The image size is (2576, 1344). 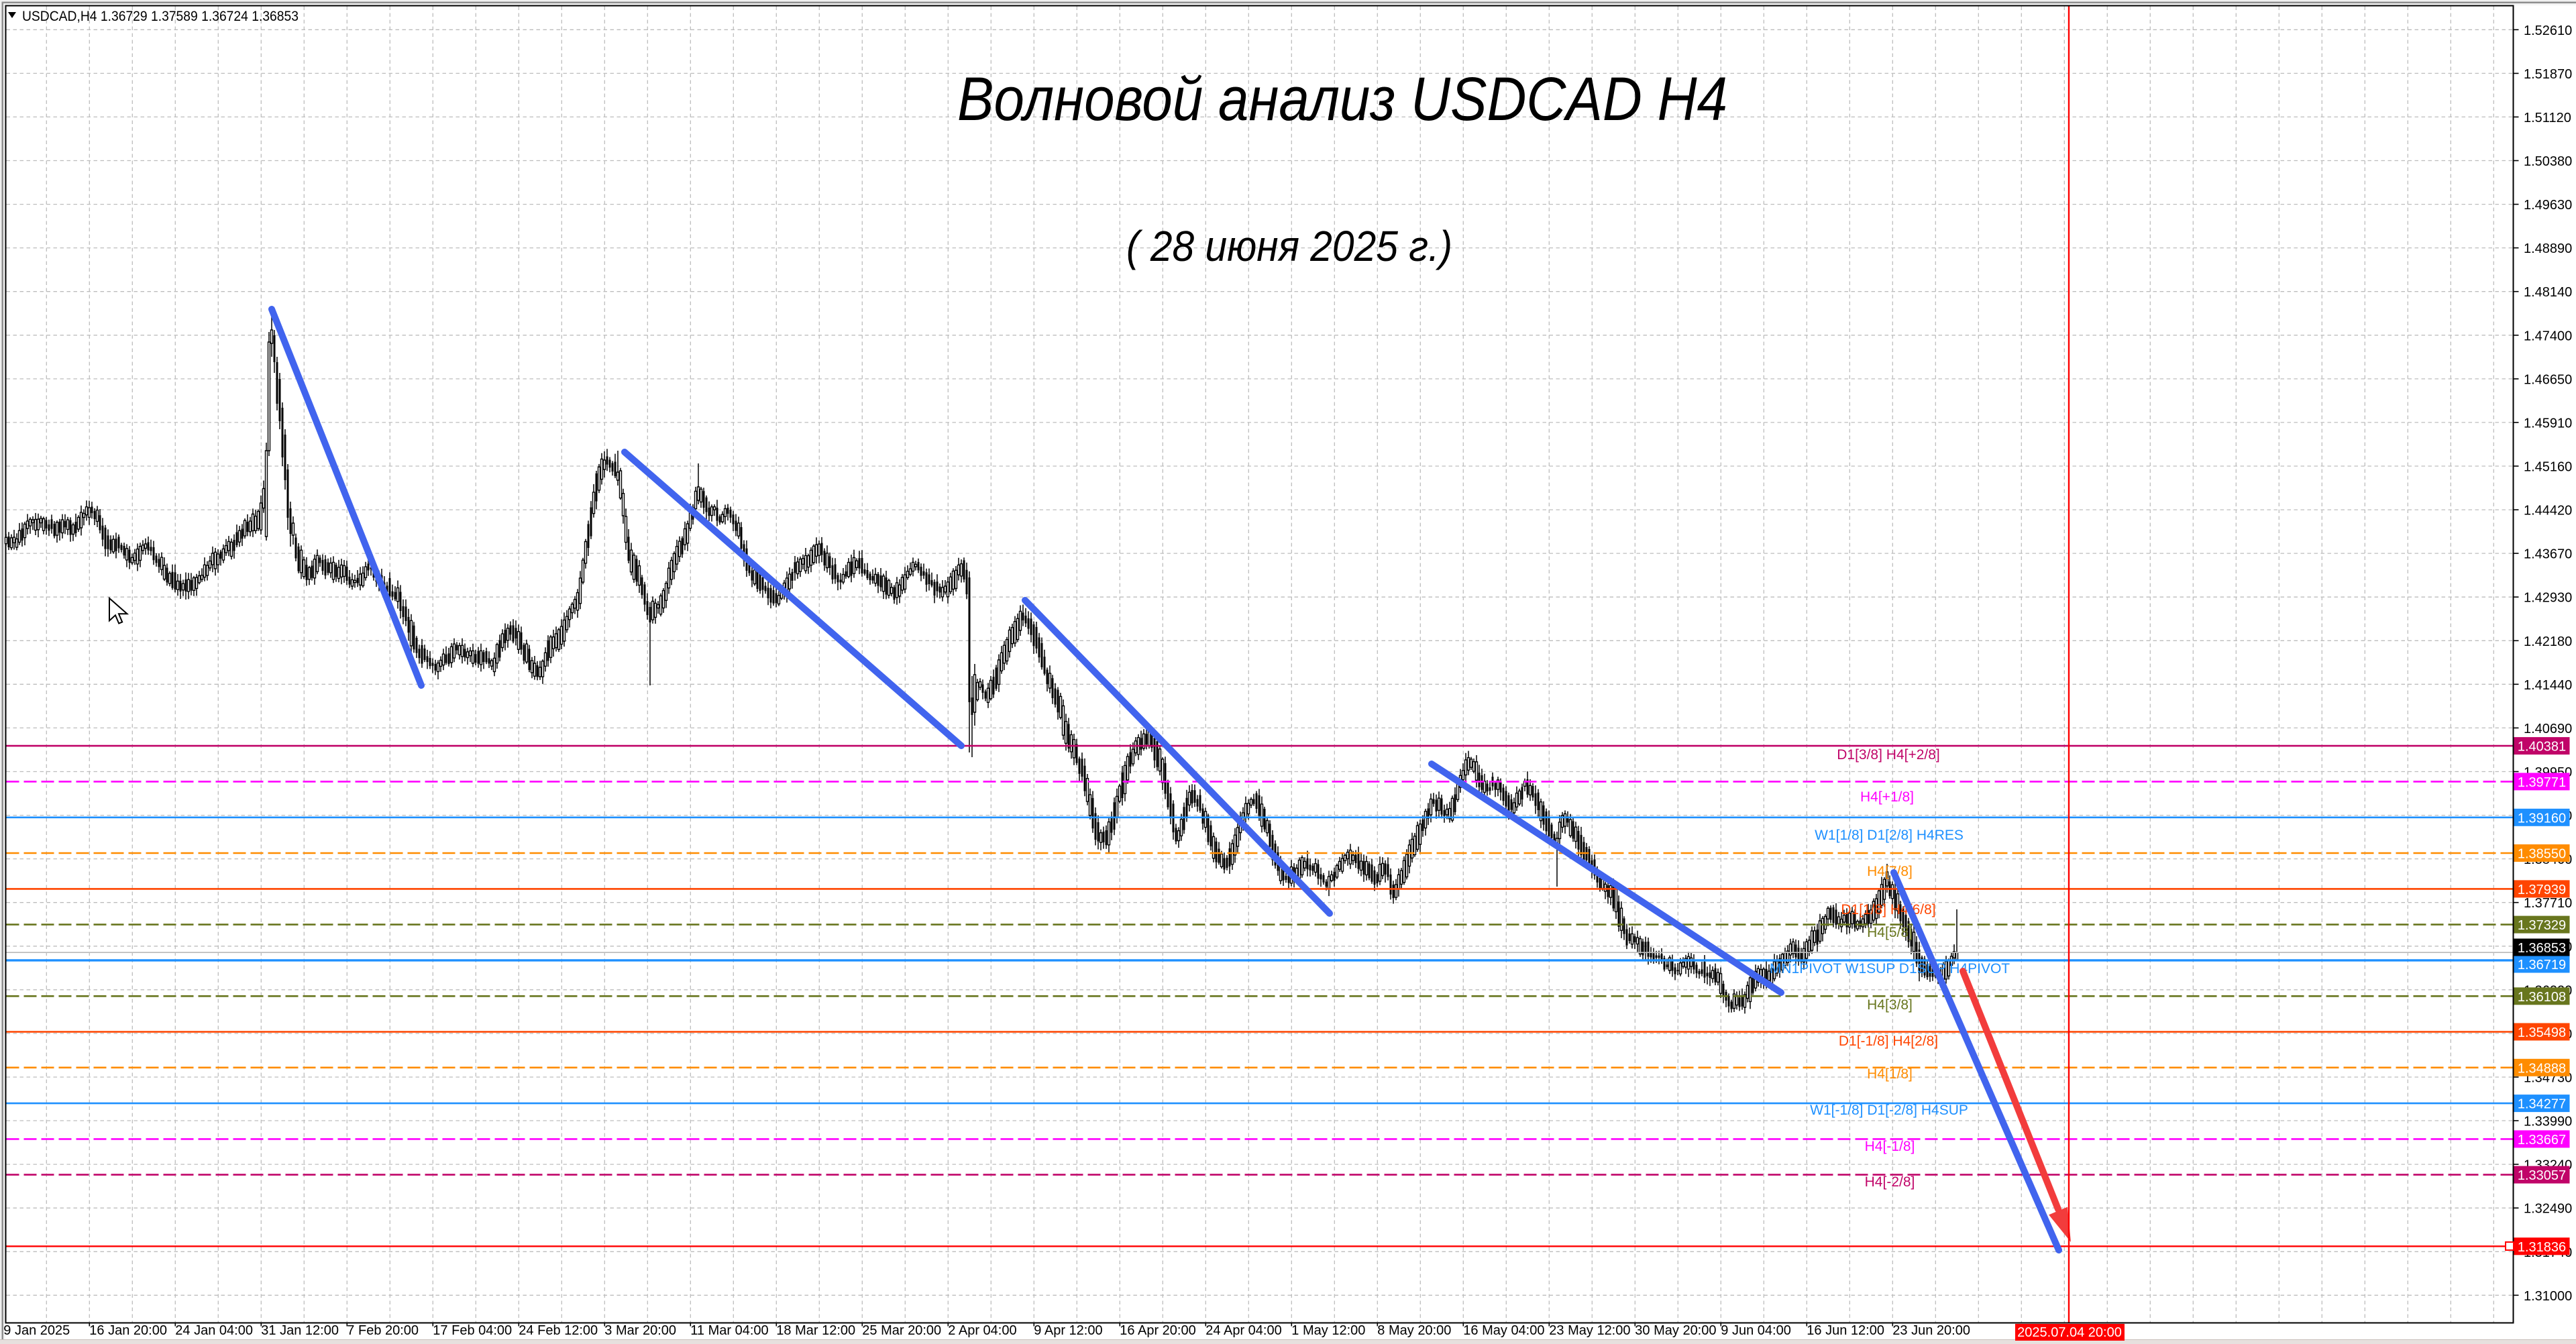 What do you see at coordinates (383, 1330) in the screenshot?
I see `svg-text: 7 Feb 20:00` at bounding box center [383, 1330].